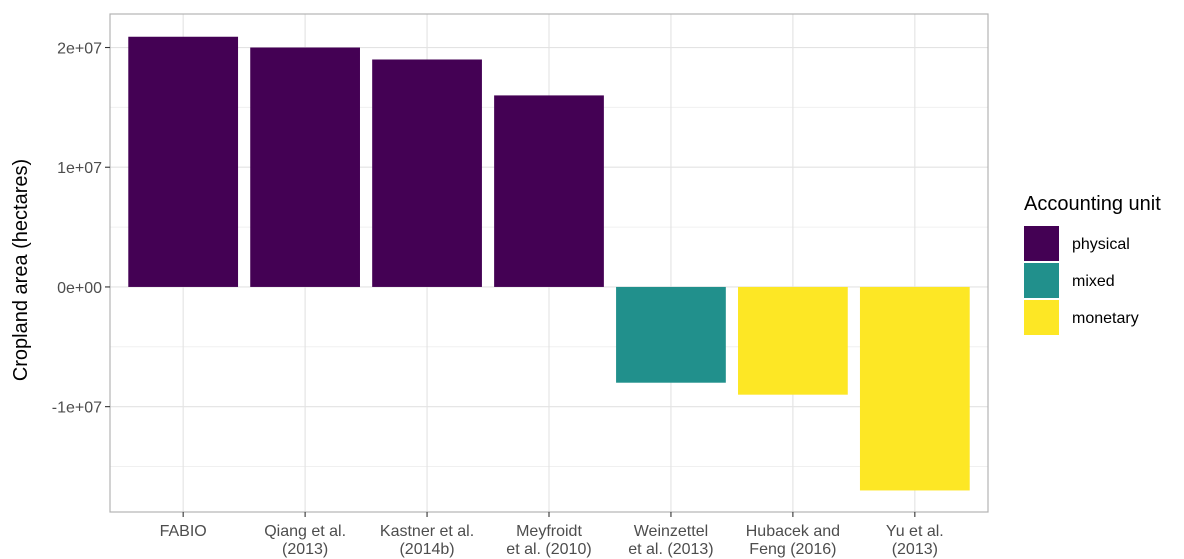 This screenshot has height=559, width=1184. What do you see at coordinates (915, 540) in the screenshot?
I see `x-tick-label: Yu et al. (2013)` at bounding box center [915, 540].